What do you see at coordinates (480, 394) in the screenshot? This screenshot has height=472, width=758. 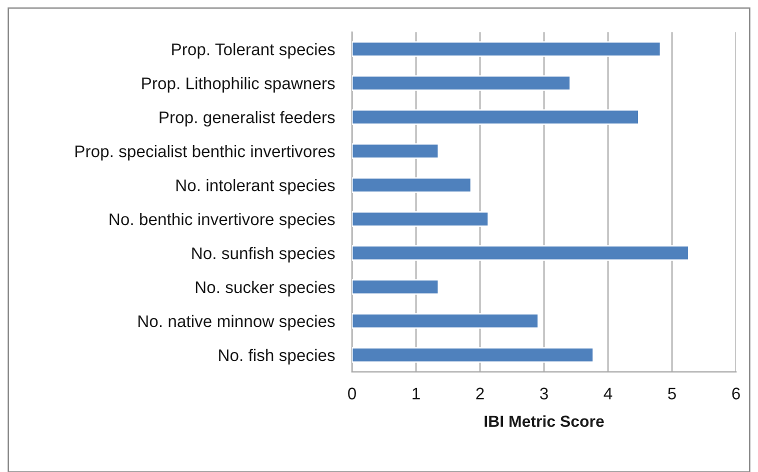 I see `x-tick-label: 2` at bounding box center [480, 394].